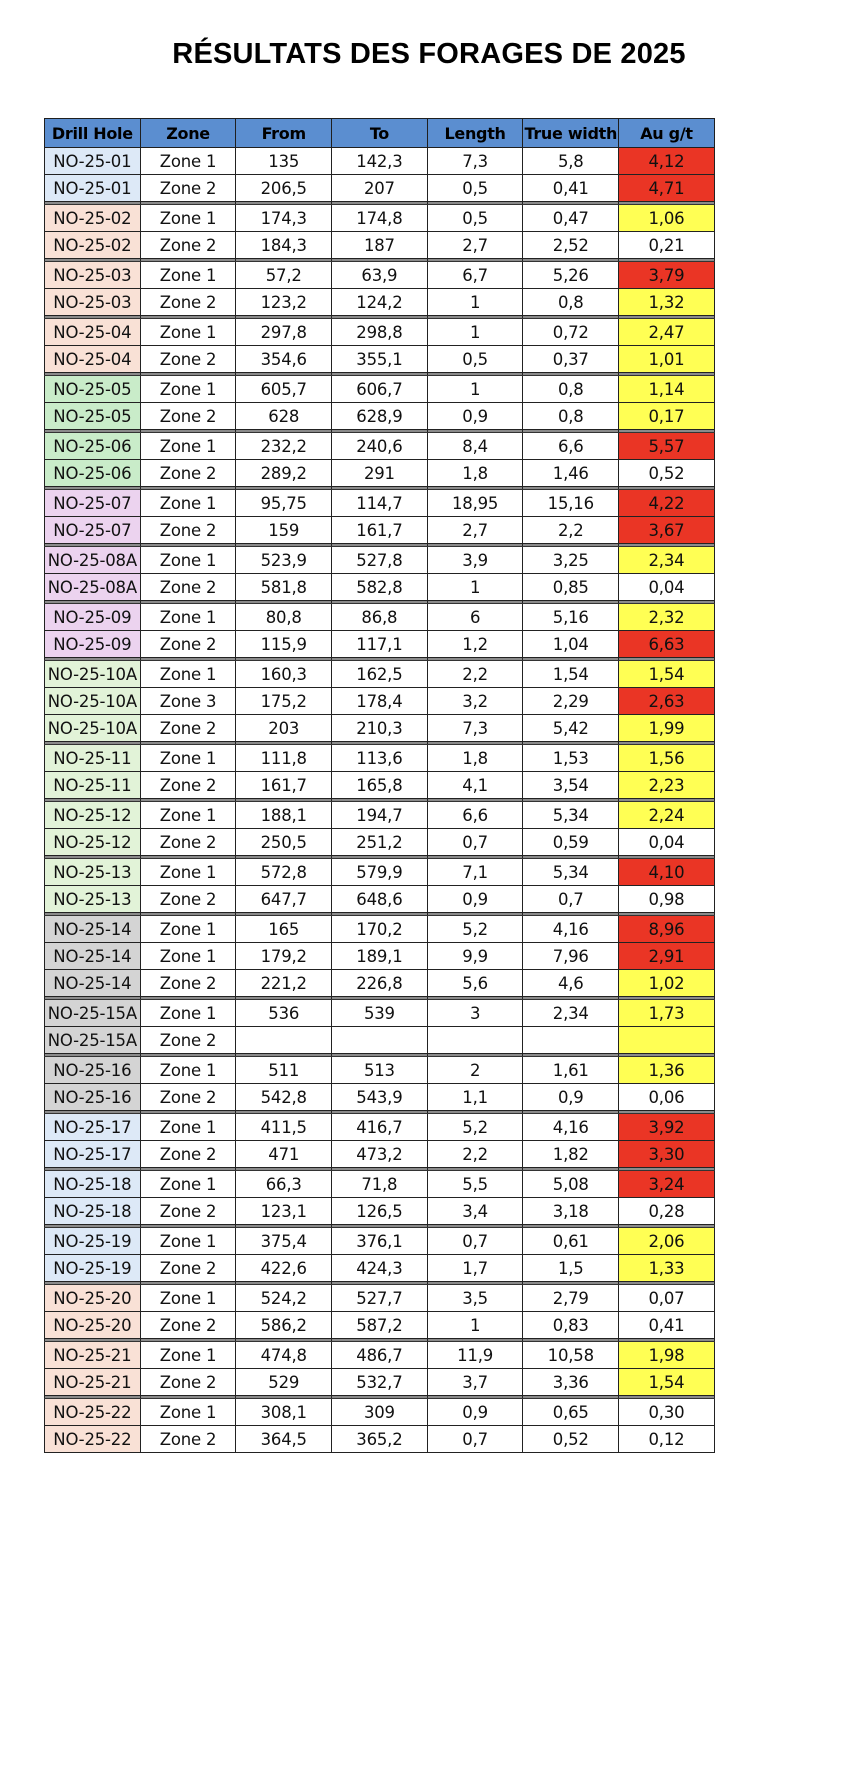  Describe the element at coordinates (379, 1298) in the screenshot. I see `to-cell: 527,7` at that location.